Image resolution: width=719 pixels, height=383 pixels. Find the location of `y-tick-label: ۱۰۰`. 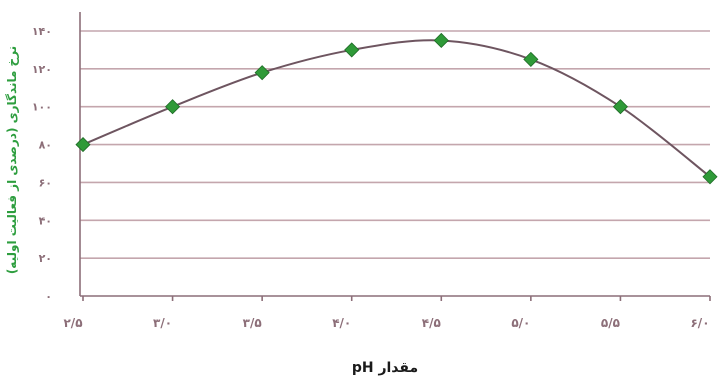

y-tick-label: ۱۰۰ is located at coordinates (42, 107).